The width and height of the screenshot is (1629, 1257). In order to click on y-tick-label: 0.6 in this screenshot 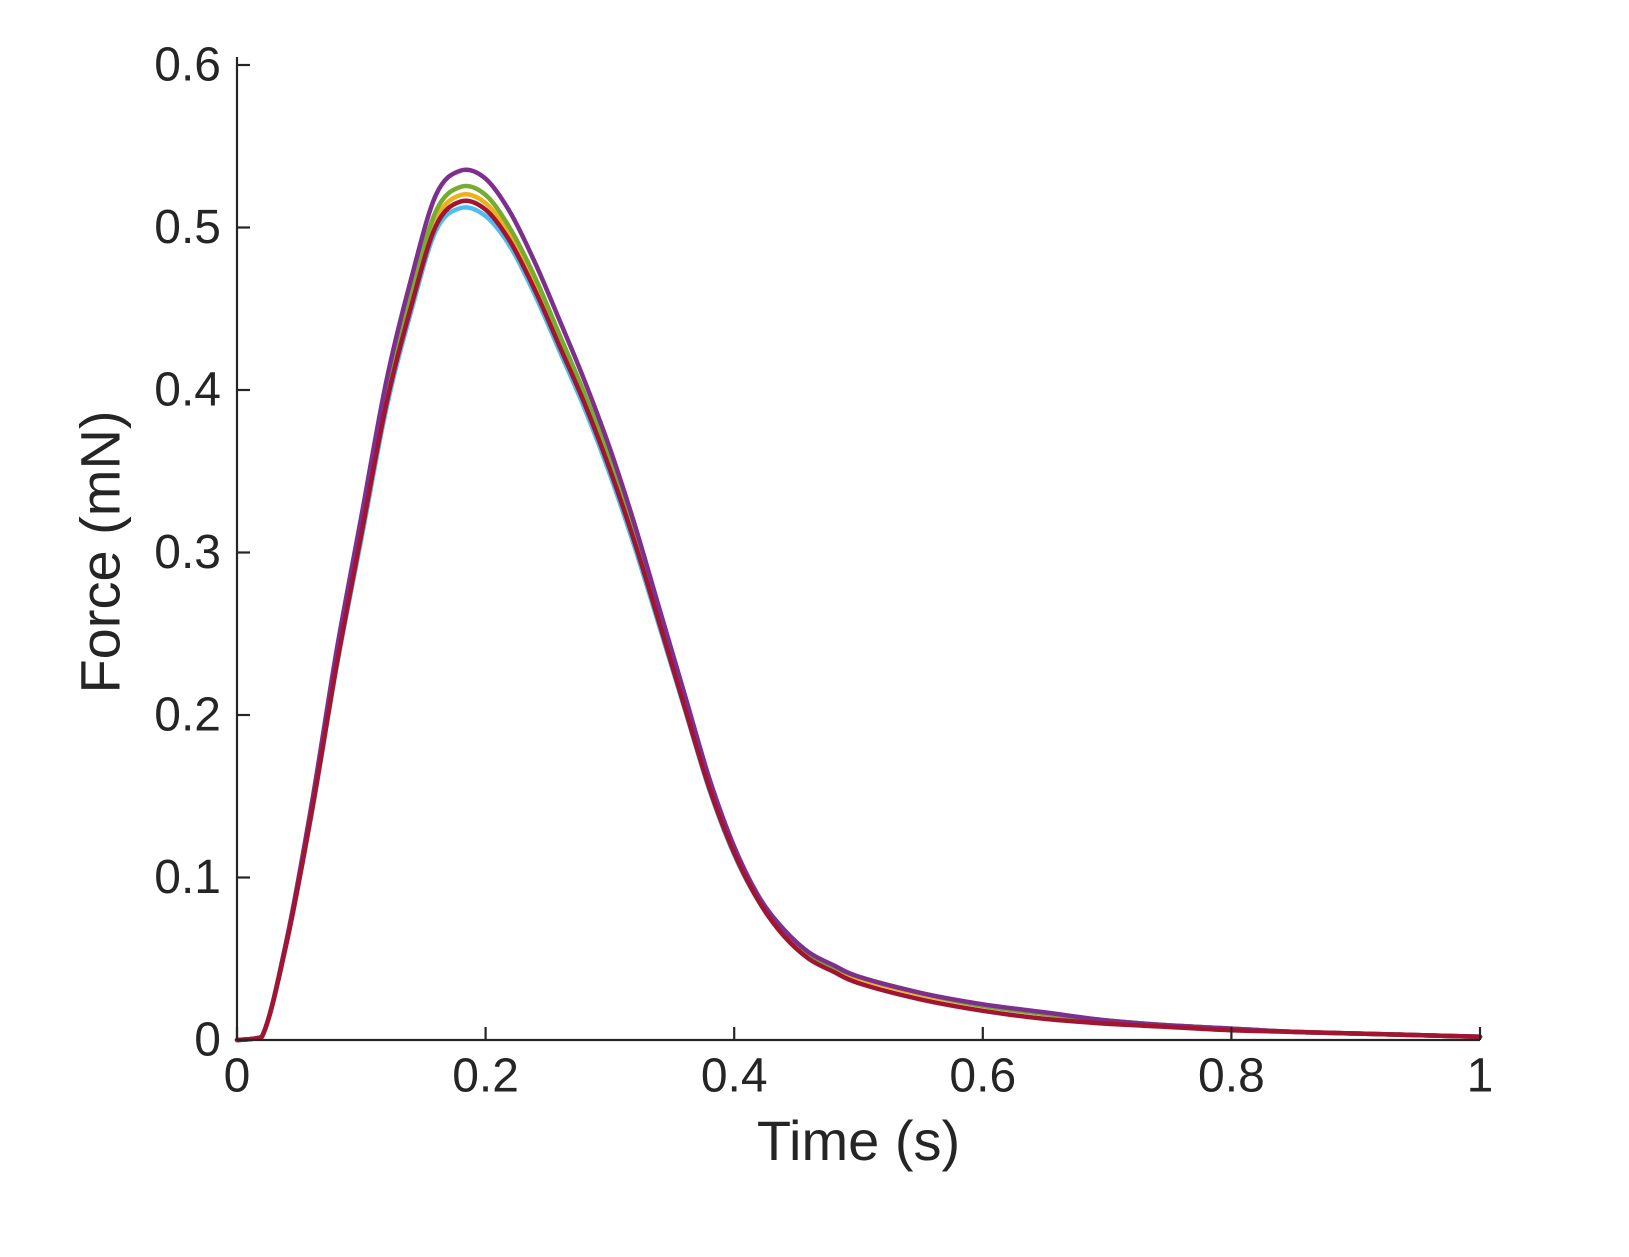, I will do `click(187, 65)`.